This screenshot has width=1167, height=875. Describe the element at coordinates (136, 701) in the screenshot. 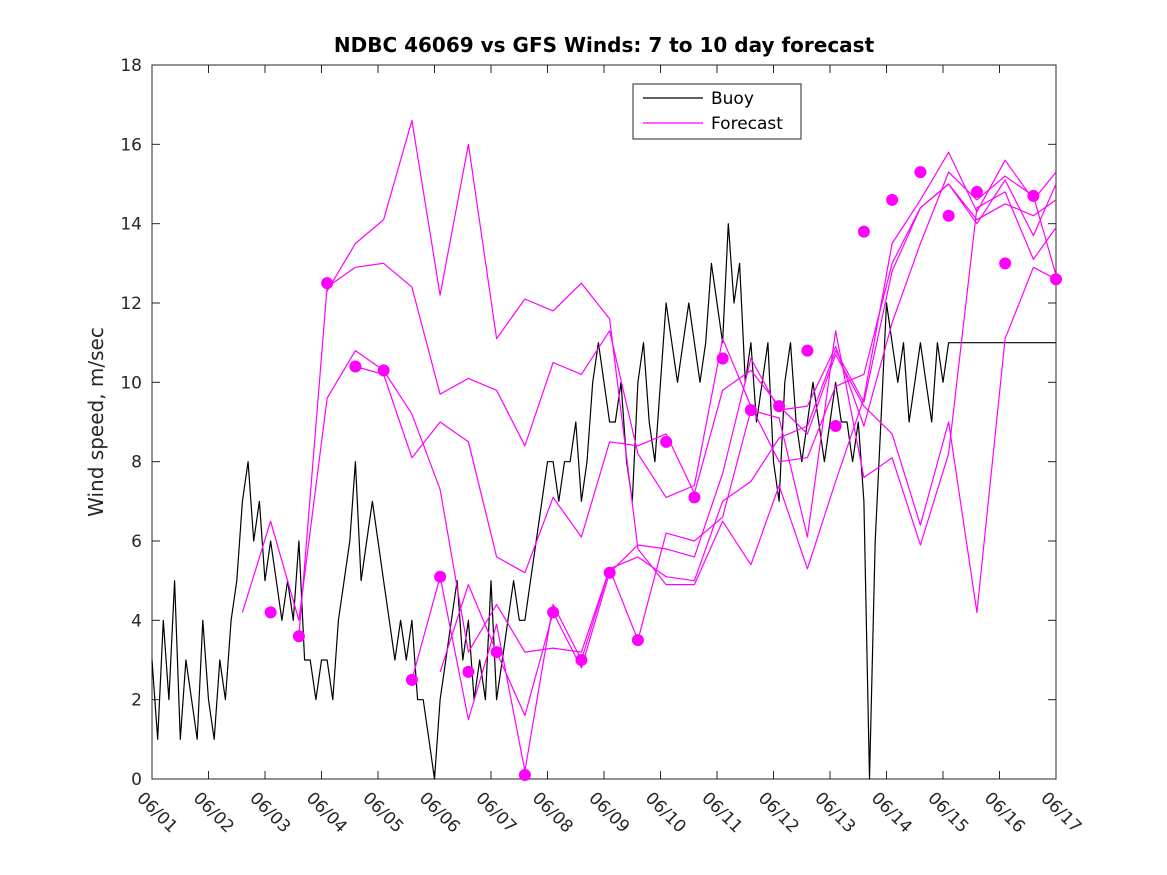

I see `y-tick-label: 2` at that location.